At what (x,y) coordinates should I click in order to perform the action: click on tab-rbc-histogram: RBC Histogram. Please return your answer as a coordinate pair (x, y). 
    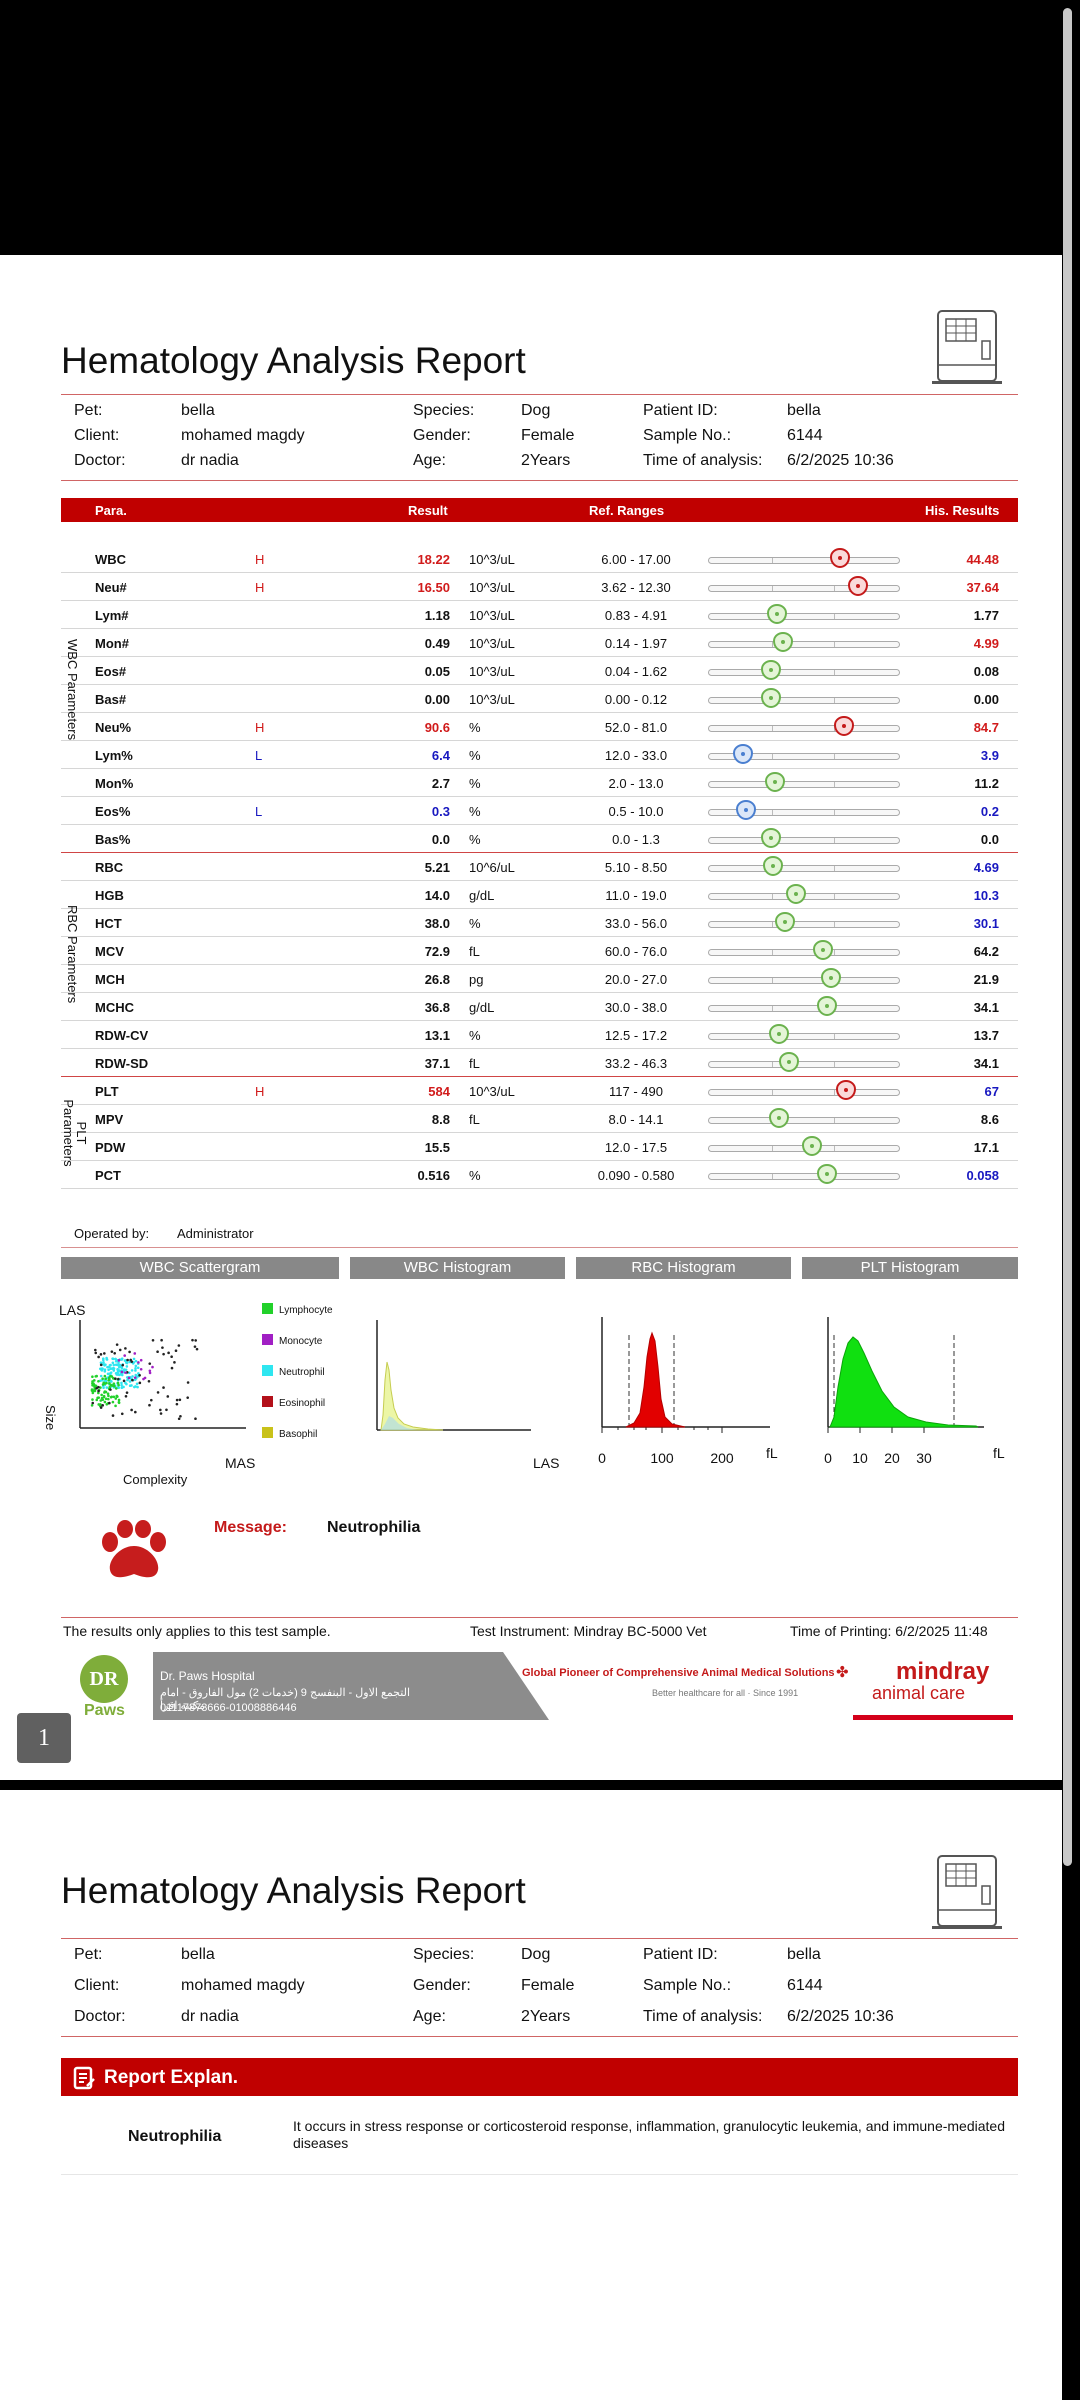
    Looking at the image, I should click on (683, 1268).